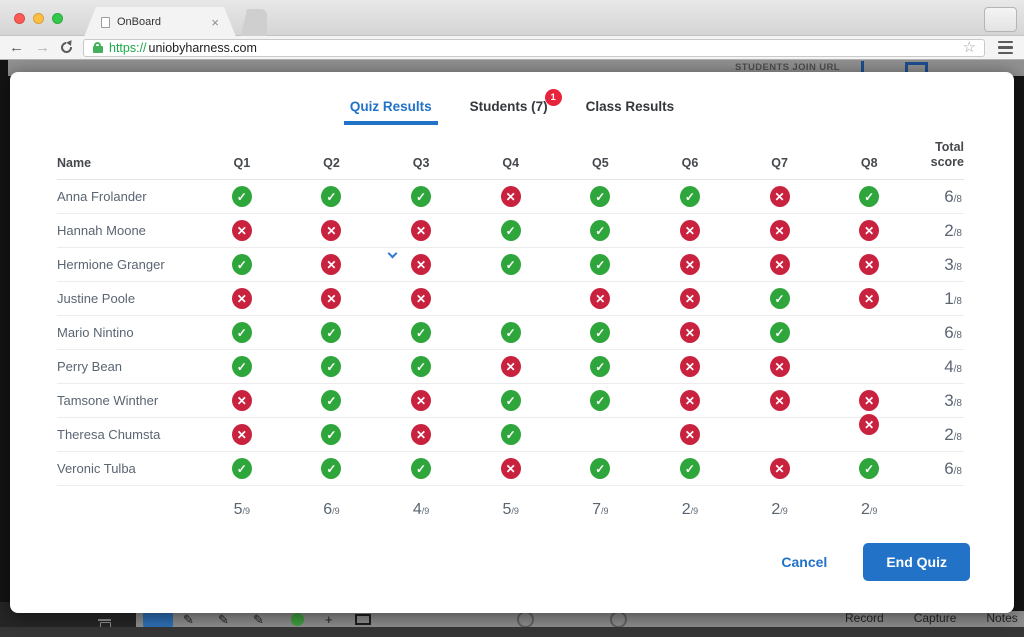 The width and height of the screenshot is (1024, 637). What do you see at coordinates (949, 298) in the screenshot?
I see `score-number: 1` at bounding box center [949, 298].